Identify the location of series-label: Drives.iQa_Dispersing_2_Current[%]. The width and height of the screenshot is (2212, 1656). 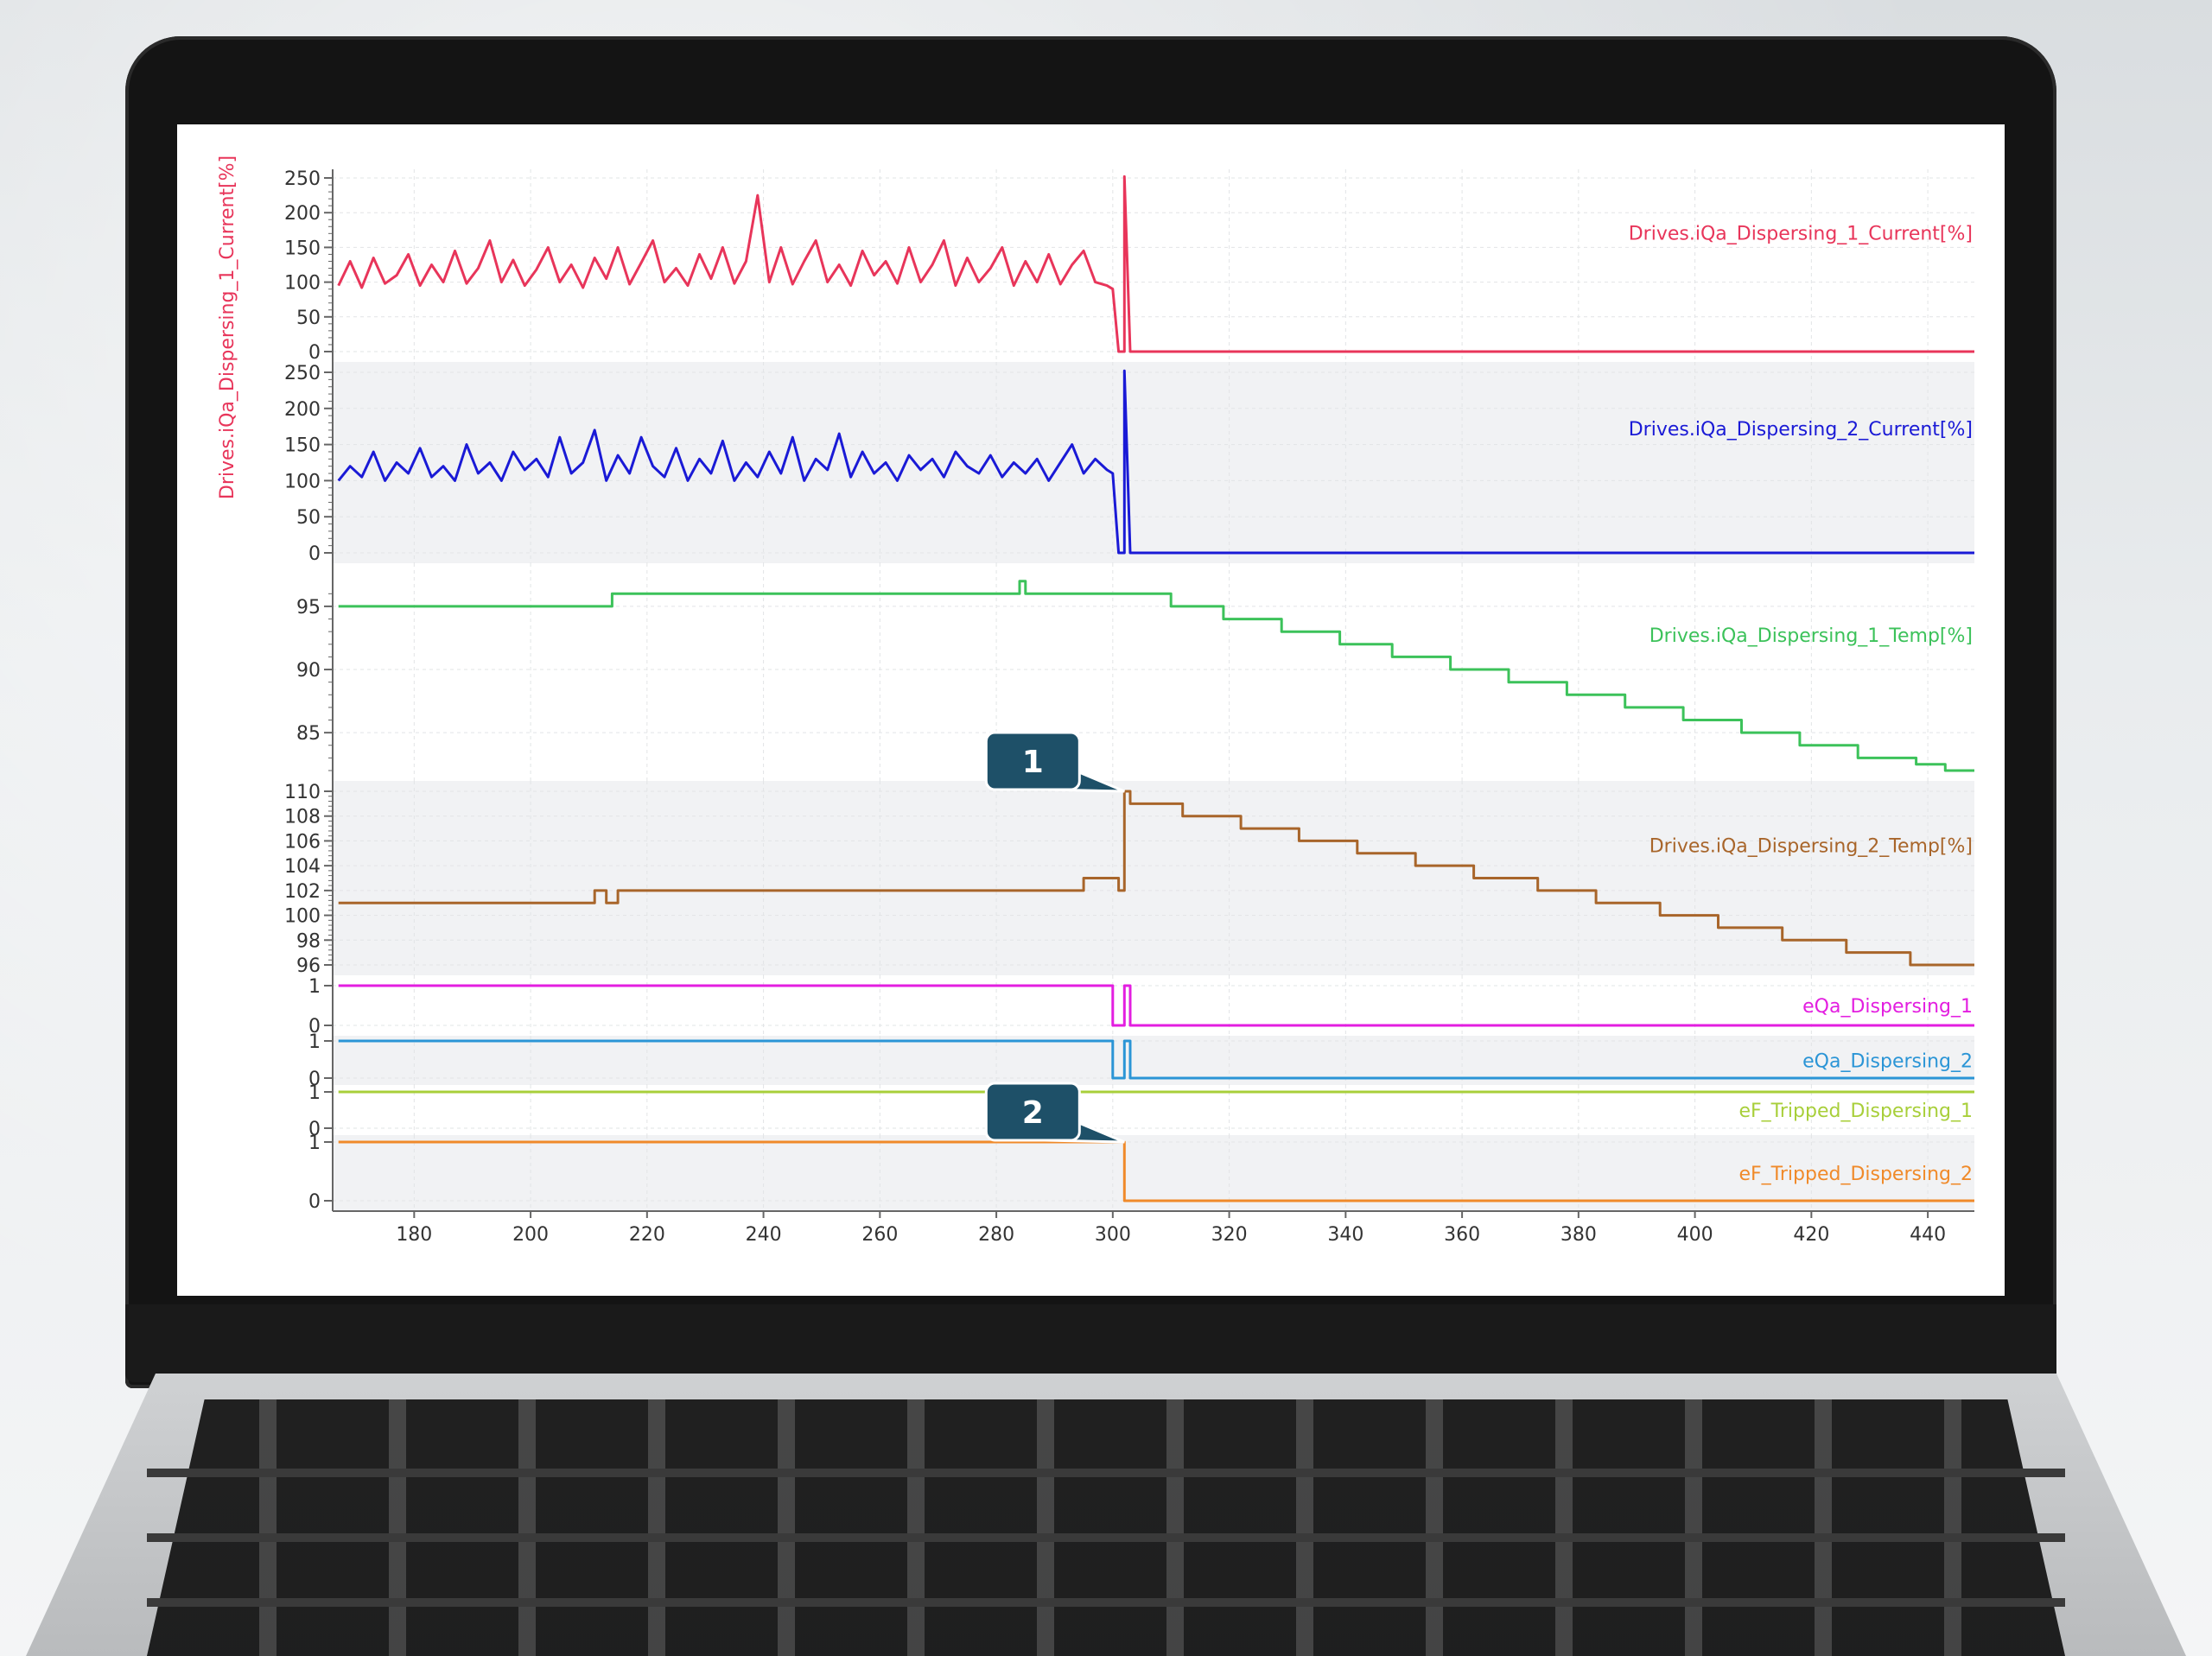
(1801, 430).